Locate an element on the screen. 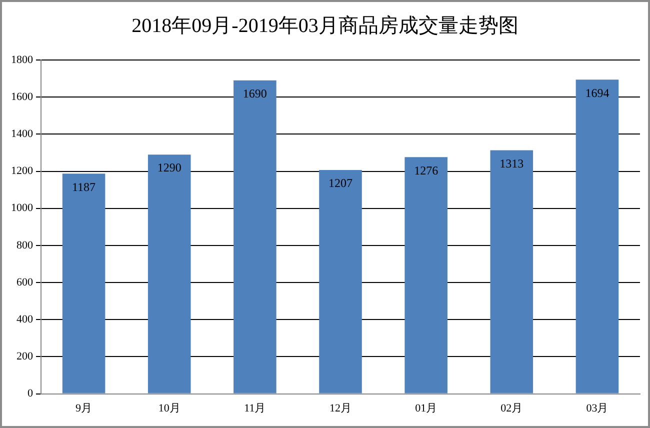  y-tick-label: 1000 is located at coordinates (22, 208).